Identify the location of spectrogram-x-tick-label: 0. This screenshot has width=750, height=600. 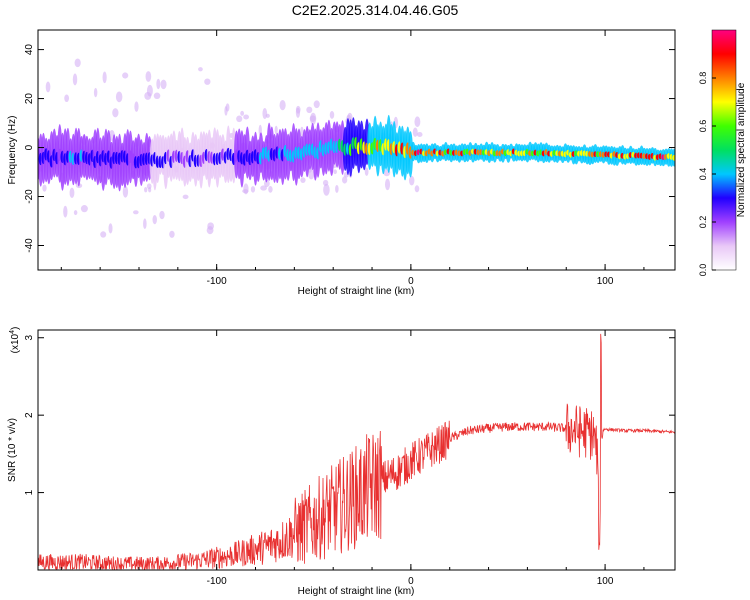
(411, 281).